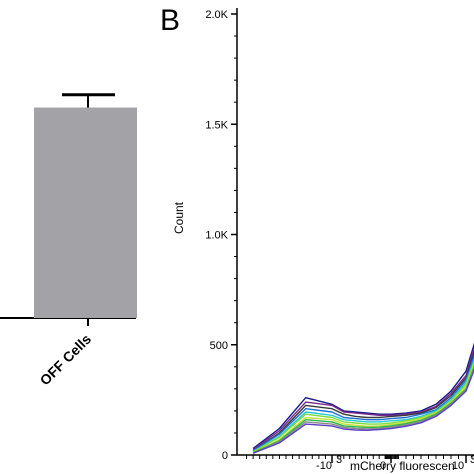  What do you see at coordinates (402, 466) in the screenshot?
I see `x-axis-label: mCherry fluorescen` at bounding box center [402, 466].